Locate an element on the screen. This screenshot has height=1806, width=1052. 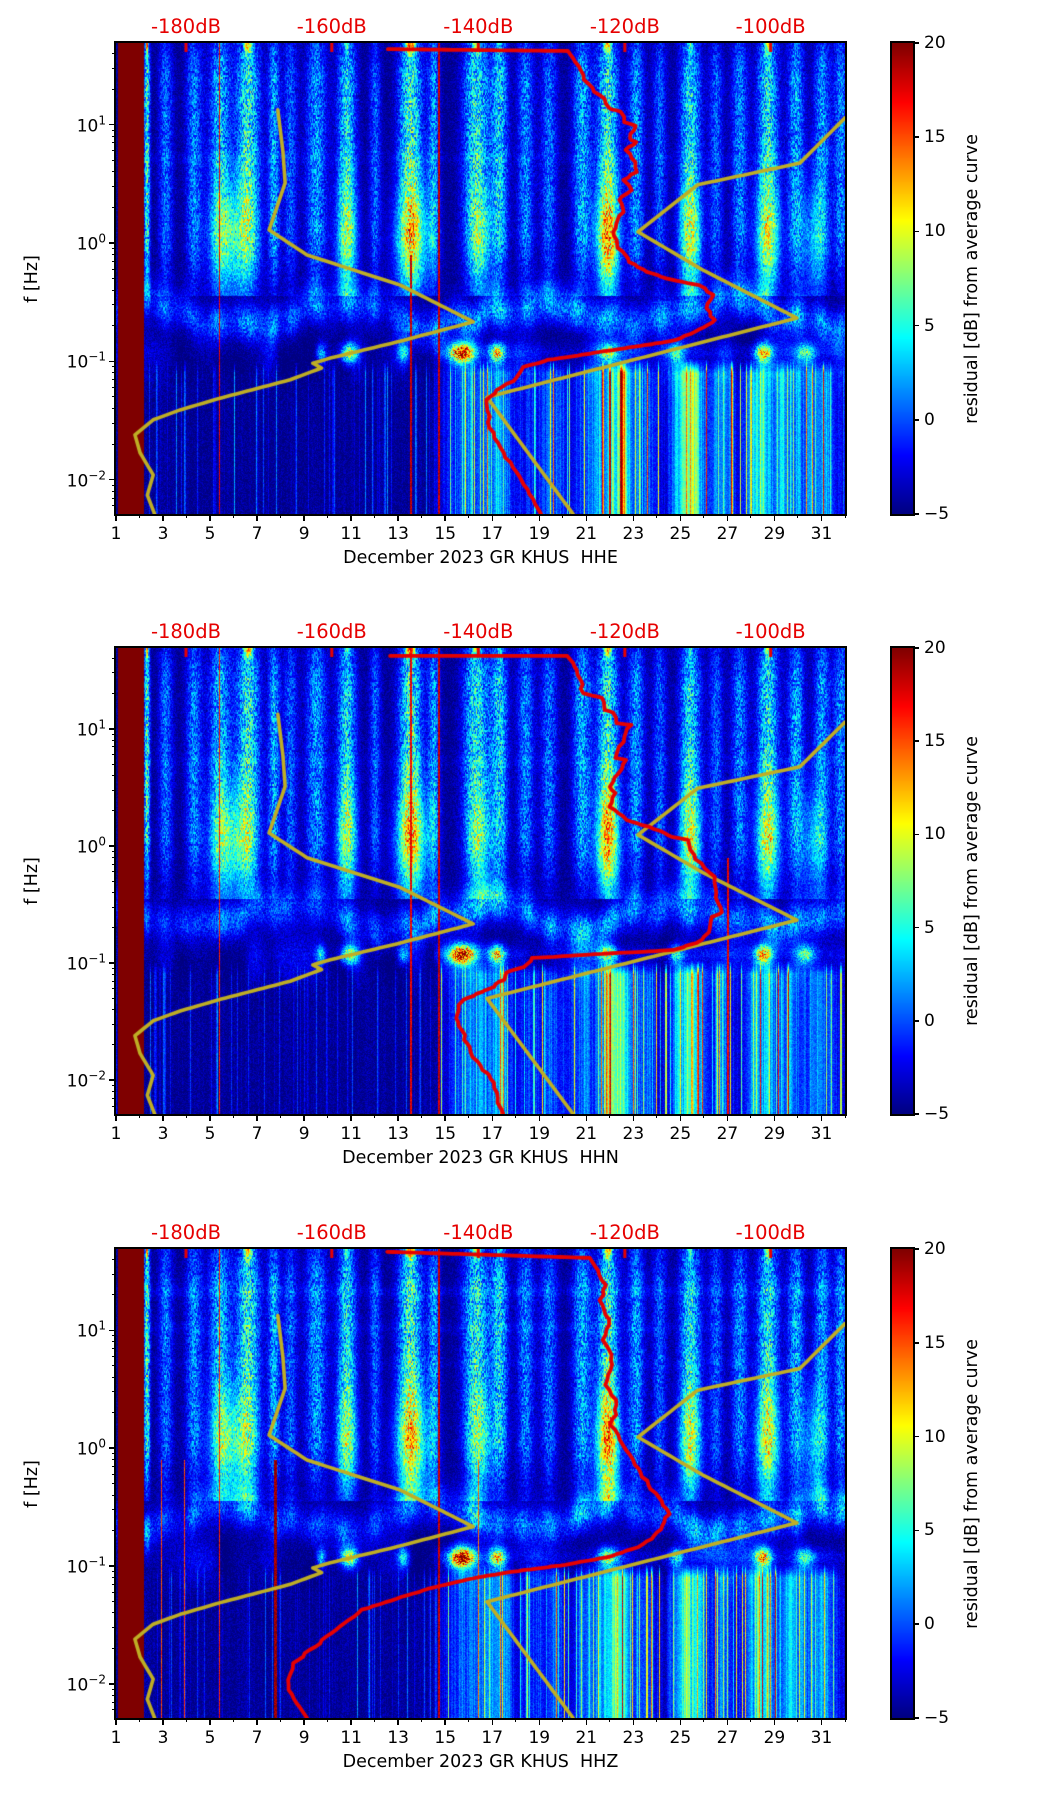
y-tick-label: 10⁻² is located at coordinates (86, 1080).